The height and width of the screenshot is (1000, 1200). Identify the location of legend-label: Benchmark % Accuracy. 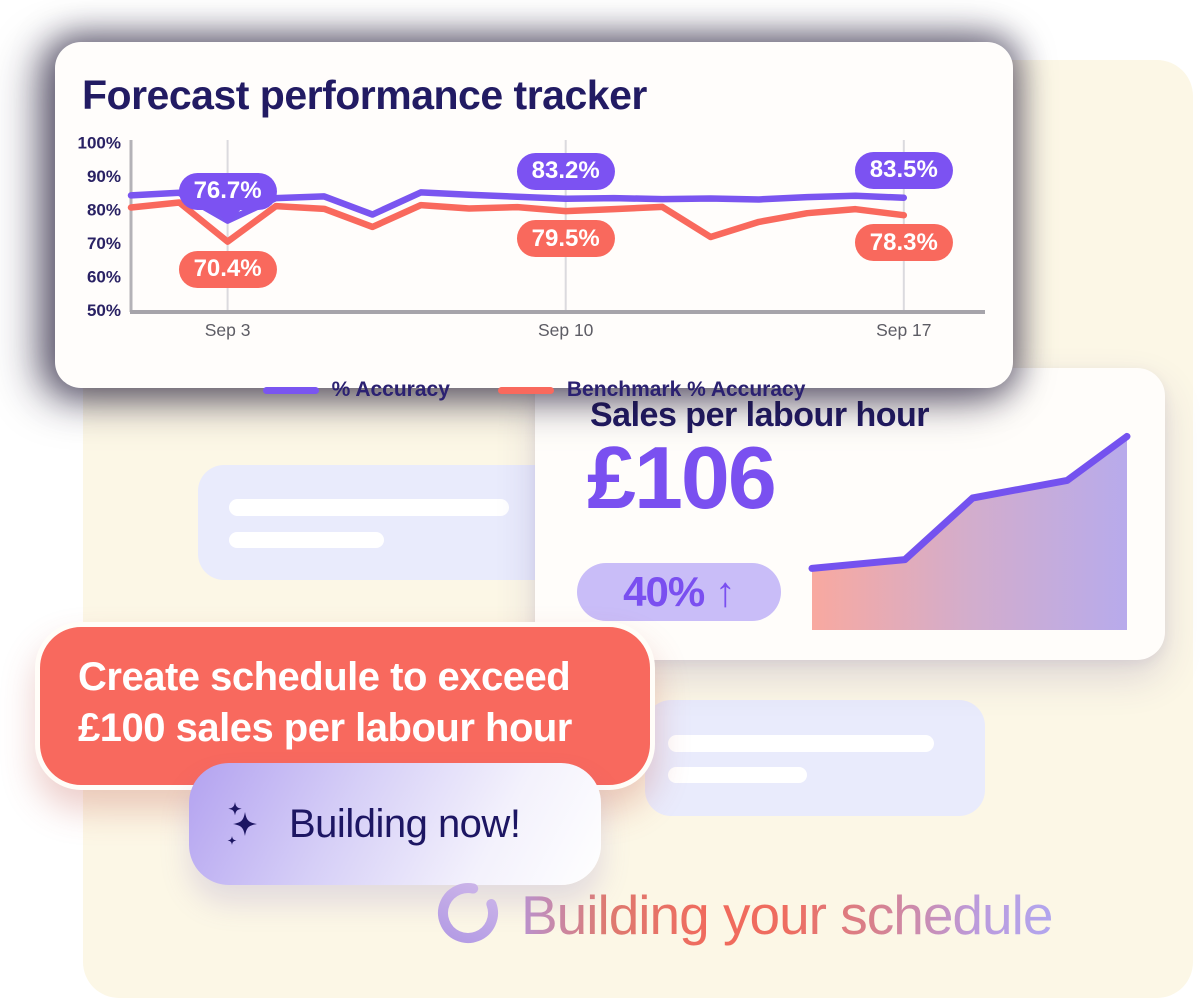
(686, 389).